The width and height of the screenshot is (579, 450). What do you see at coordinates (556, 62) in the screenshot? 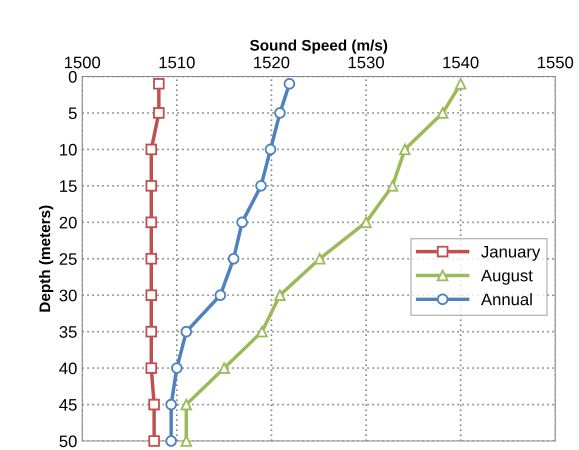
I see `x-tick-label: 1550` at bounding box center [556, 62].